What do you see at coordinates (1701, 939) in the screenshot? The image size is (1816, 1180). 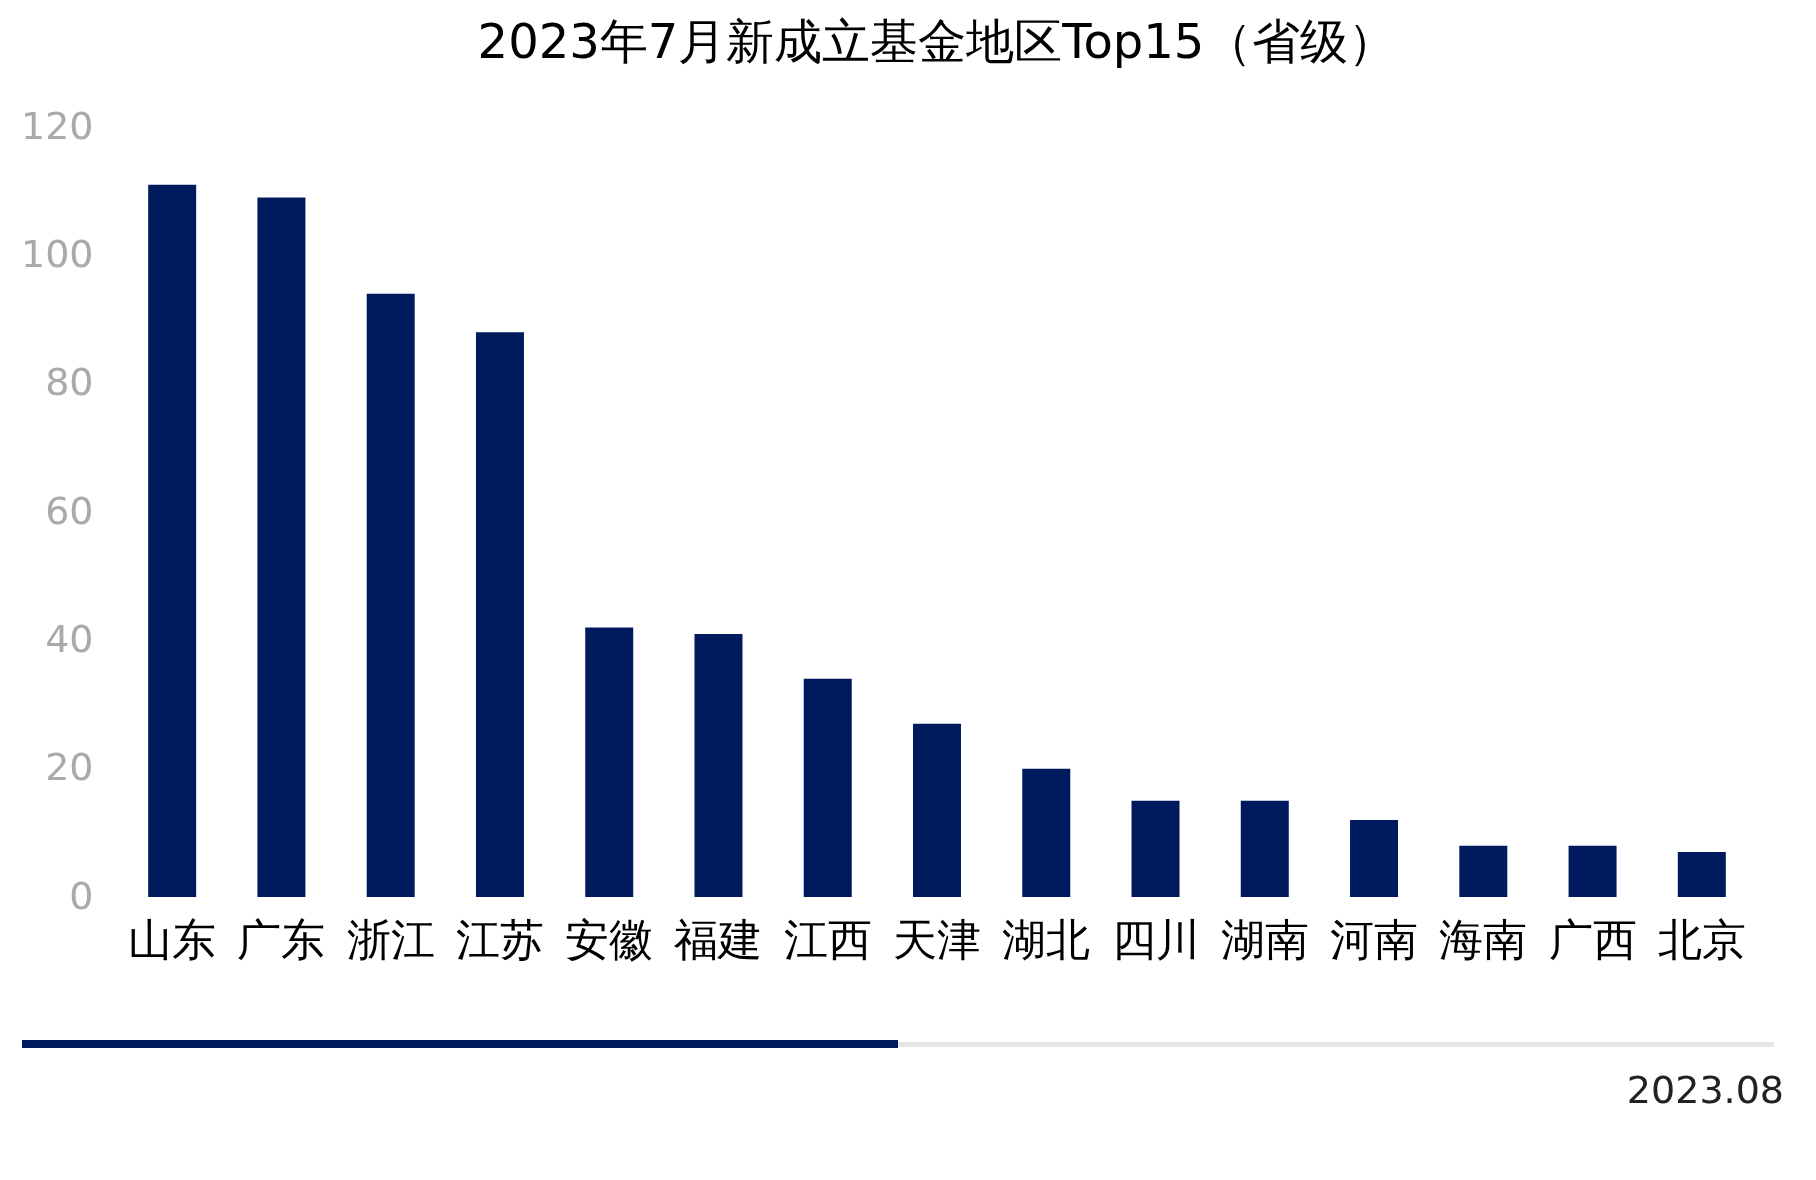 I see `x-tick-label: 北京` at bounding box center [1701, 939].